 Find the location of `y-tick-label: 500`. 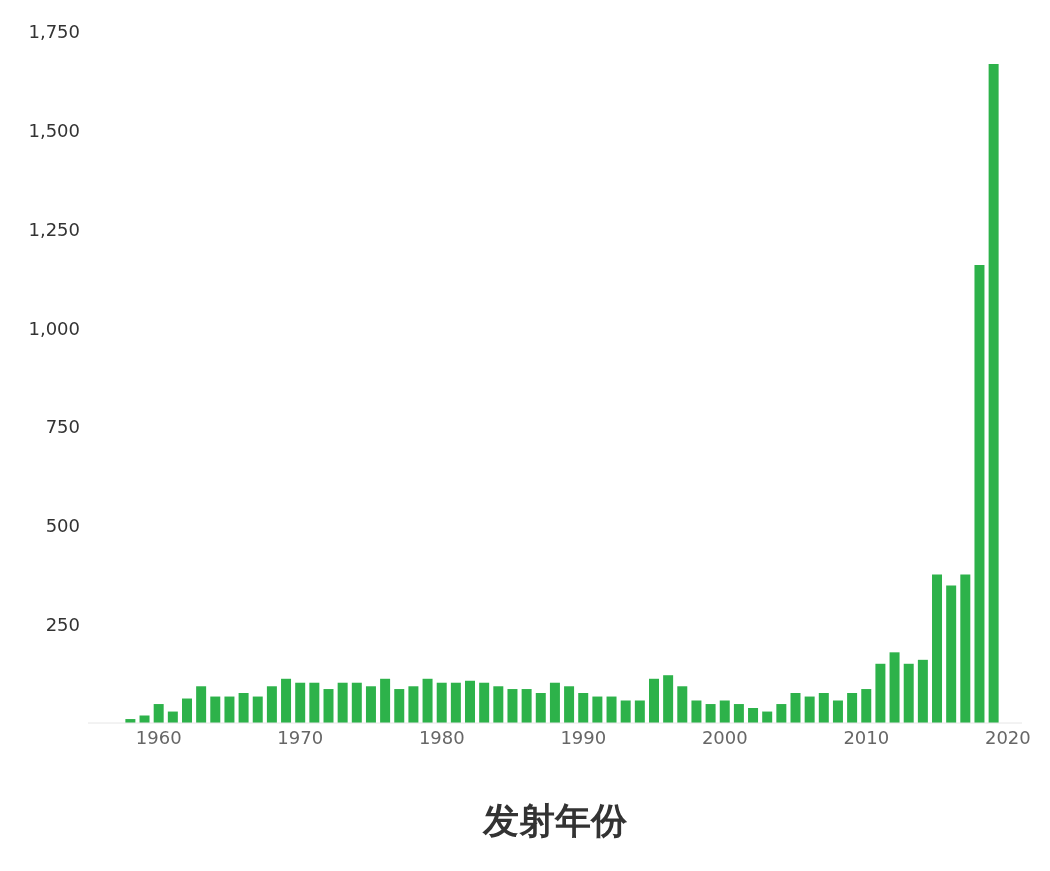

y-tick-label: 500 is located at coordinates (62, 525).